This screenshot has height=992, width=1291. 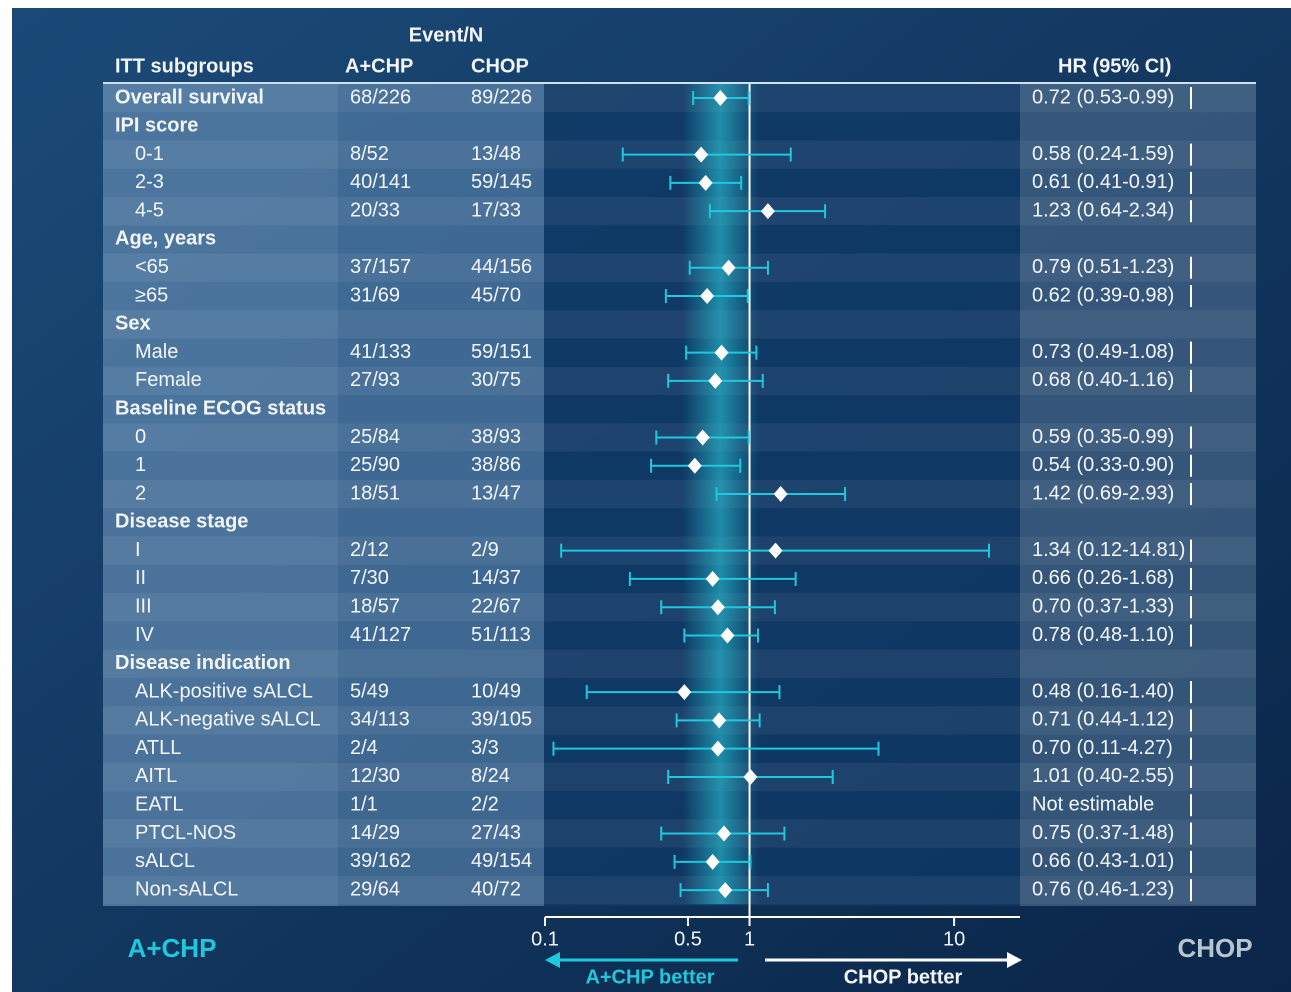 I want to click on arm-a-events: 37/157, so click(x=380, y=267).